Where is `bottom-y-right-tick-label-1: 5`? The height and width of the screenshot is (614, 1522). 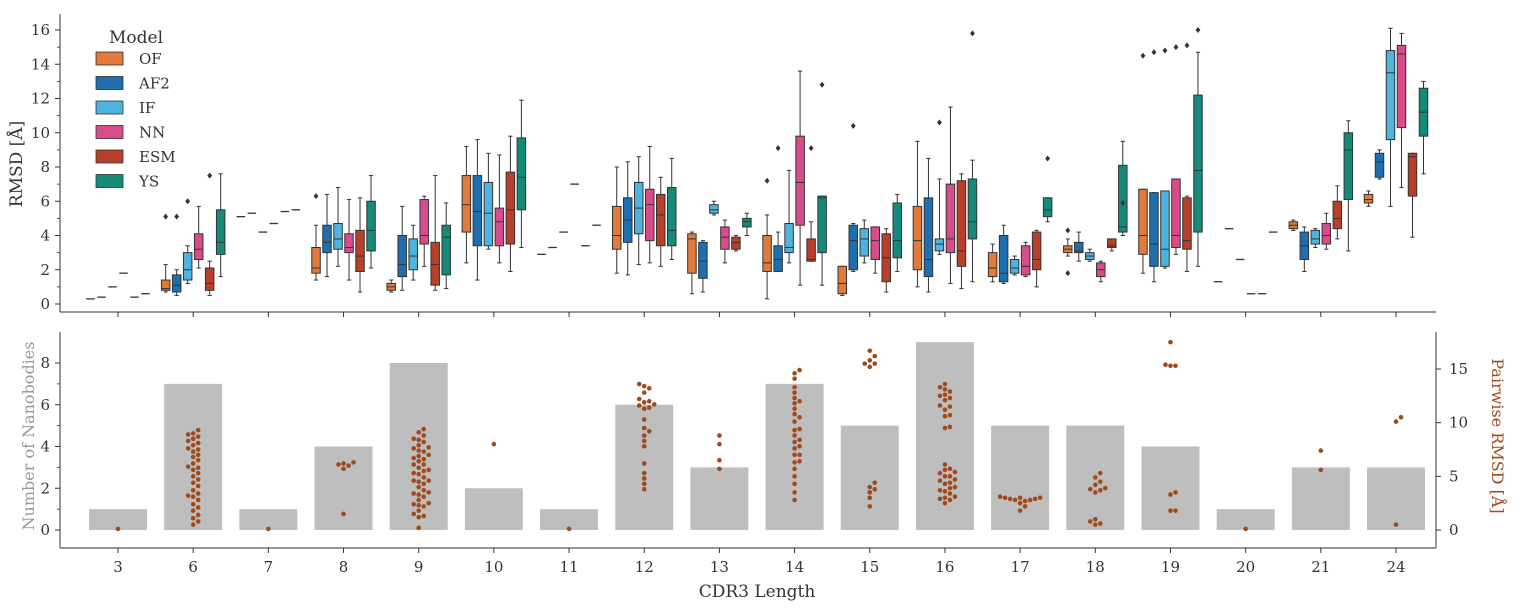 bottom-y-right-tick-label-1: 5 is located at coordinates (1454, 476).